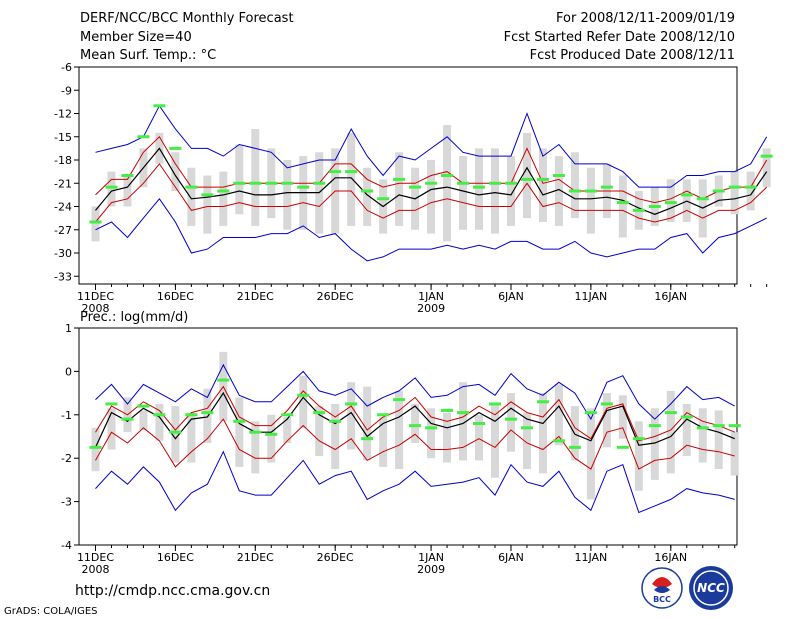 Image resolution: width=800 pixels, height=619 pixels. Describe the element at coordinates (431, 229) in the screenshot. I see `ensemble-min-line` at that location.